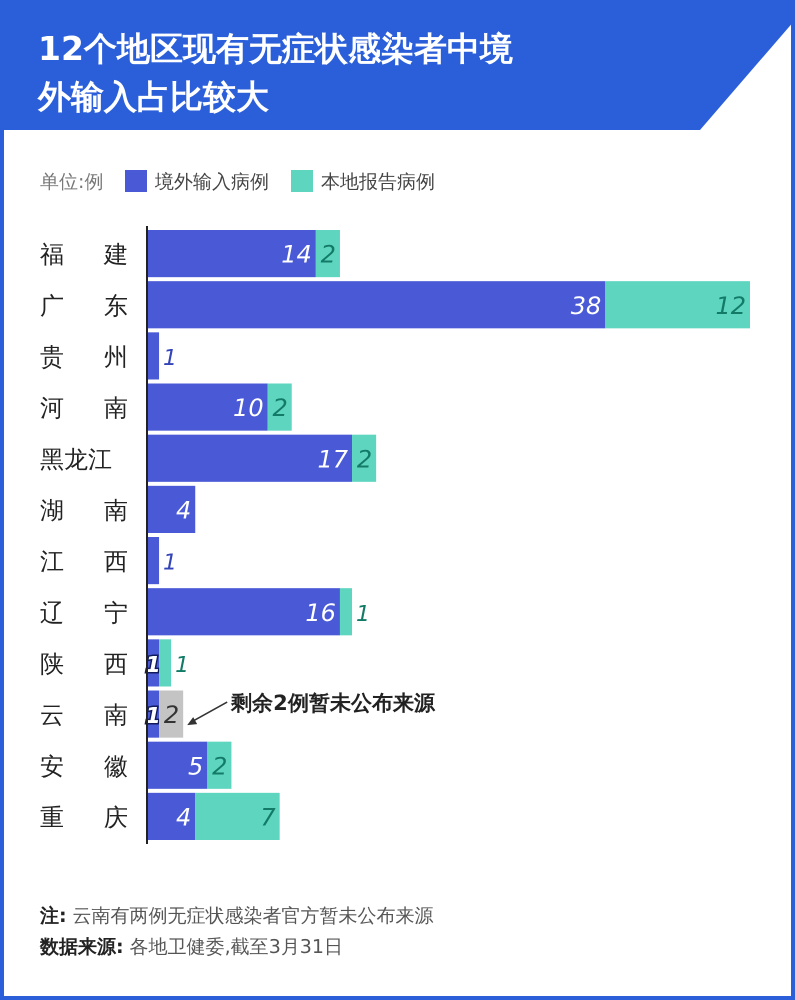  What do you see at coordinates (196, 766) in the screenshot?
I see `data-label: 5` at bounding box center [196, 766].